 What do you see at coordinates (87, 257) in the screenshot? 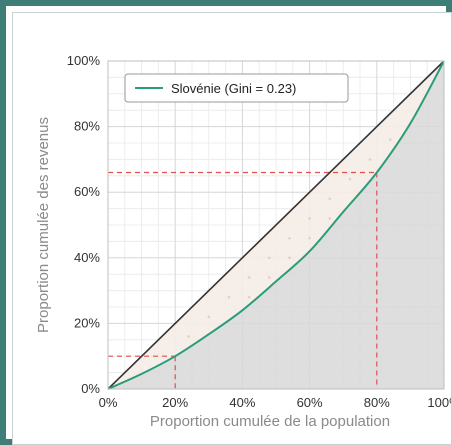
I see `y-tick-label: 40%` at bounding box center [87, 257].